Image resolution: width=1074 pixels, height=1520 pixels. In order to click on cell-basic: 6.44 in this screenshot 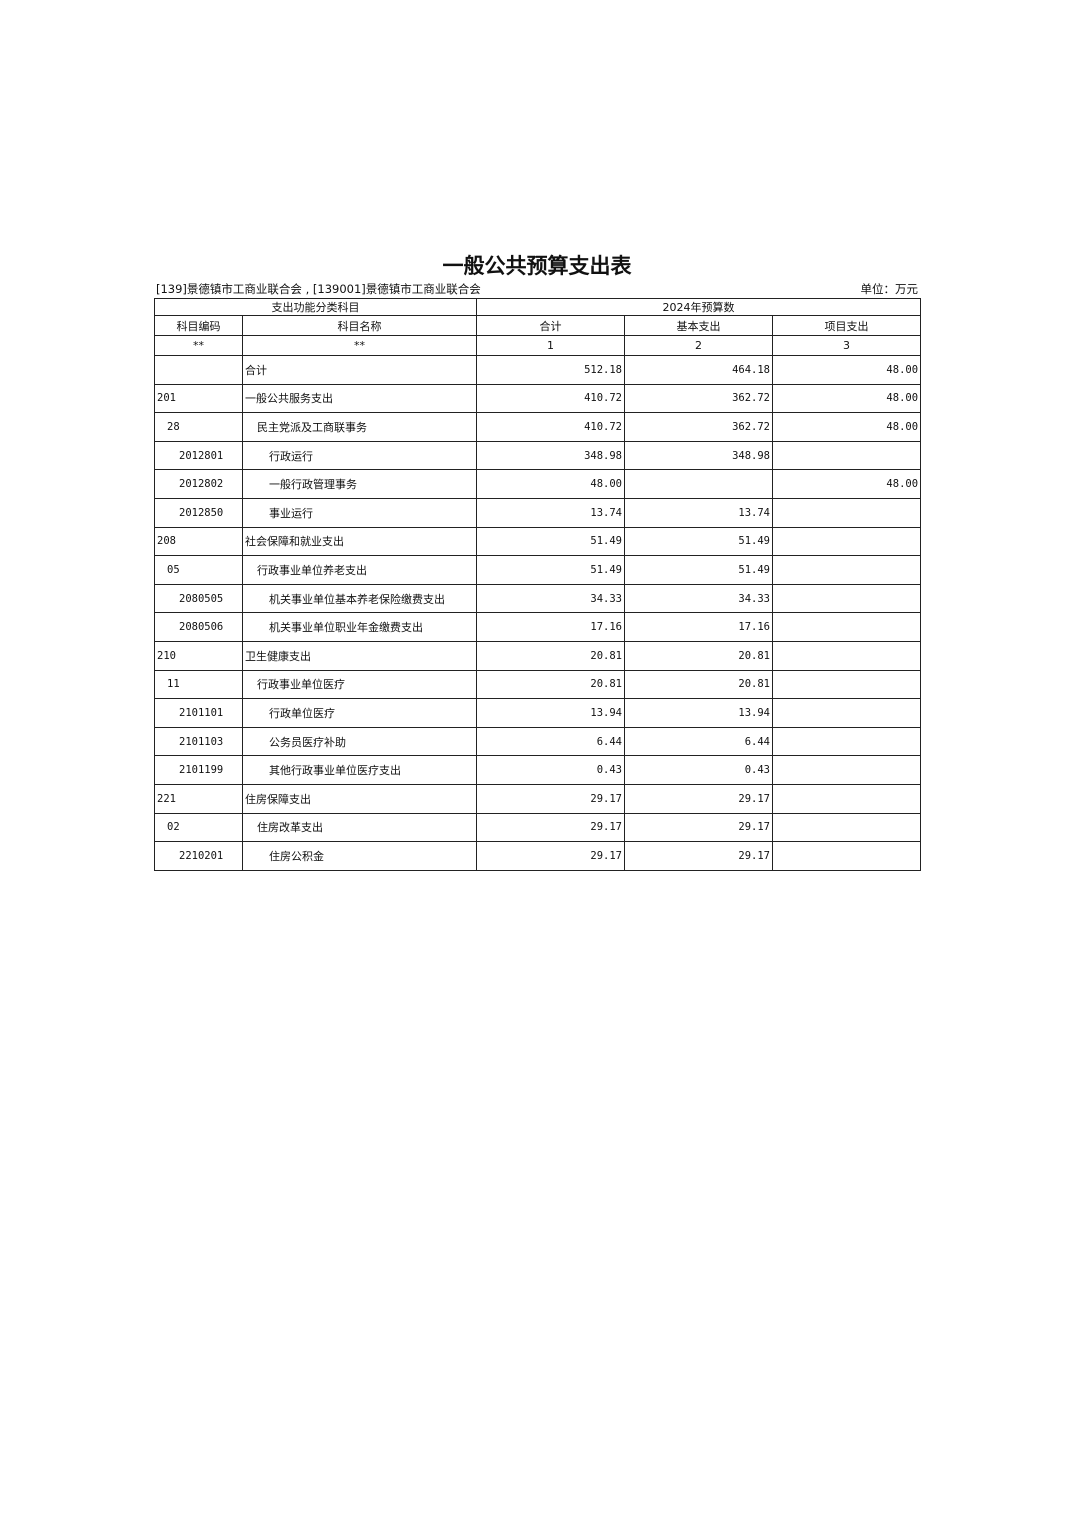, I will do `click(698, 741)`.